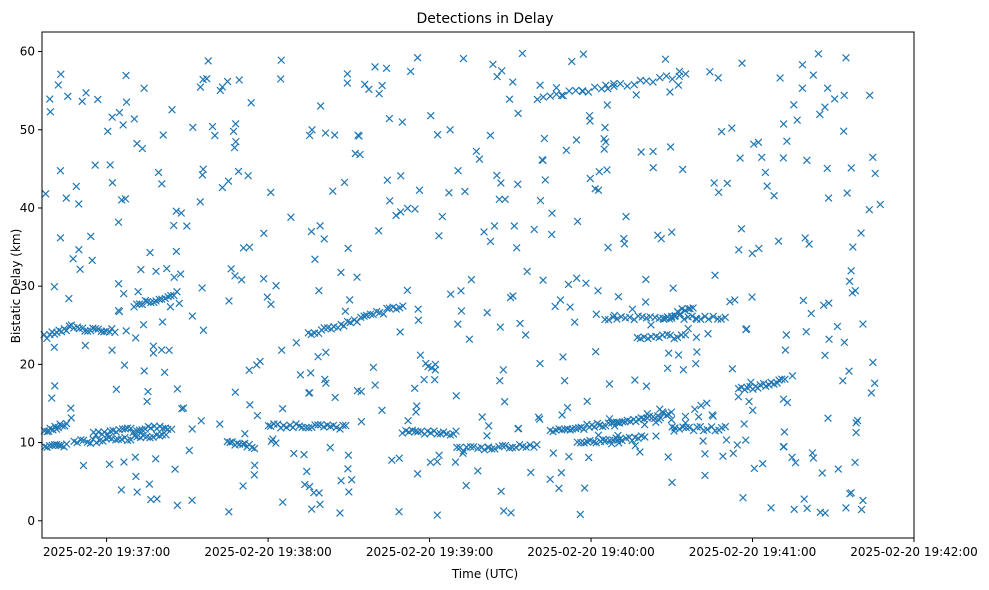 This screenshot has height=590, width=989. I want to click on y-tick-label: 0, so click(31, 521).